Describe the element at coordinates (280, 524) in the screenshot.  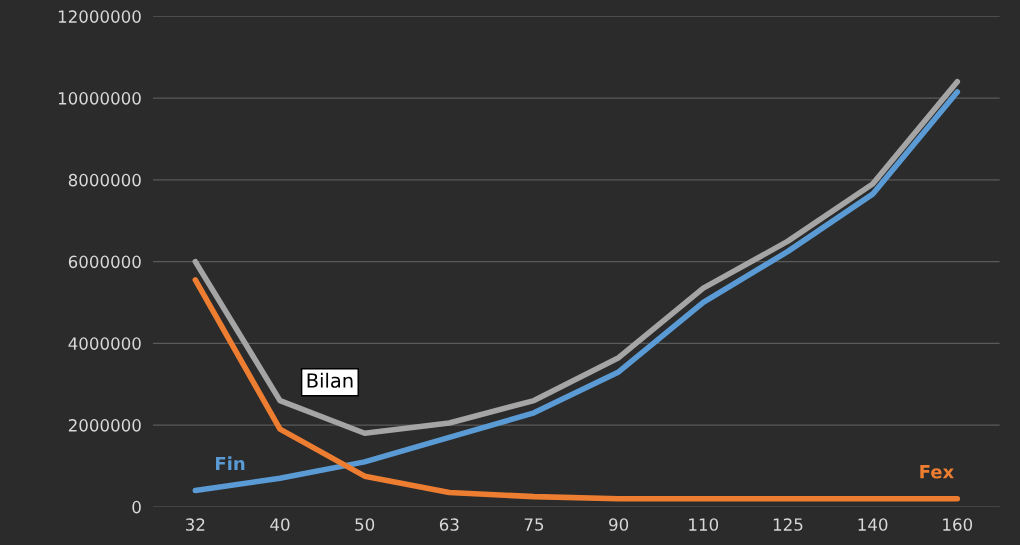
I see `x-tick-label: 40` at that location.